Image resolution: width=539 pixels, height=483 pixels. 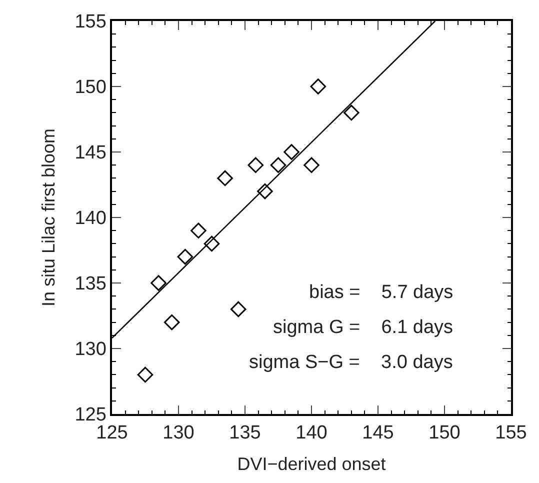 I want to click on y-tick-label: 155, so click(x=90, y=22).